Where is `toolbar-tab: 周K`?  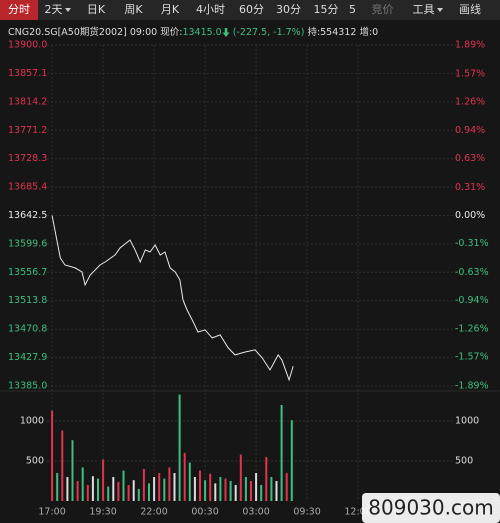 toolbar-tab: 周K is located at coordinates (133, 10).